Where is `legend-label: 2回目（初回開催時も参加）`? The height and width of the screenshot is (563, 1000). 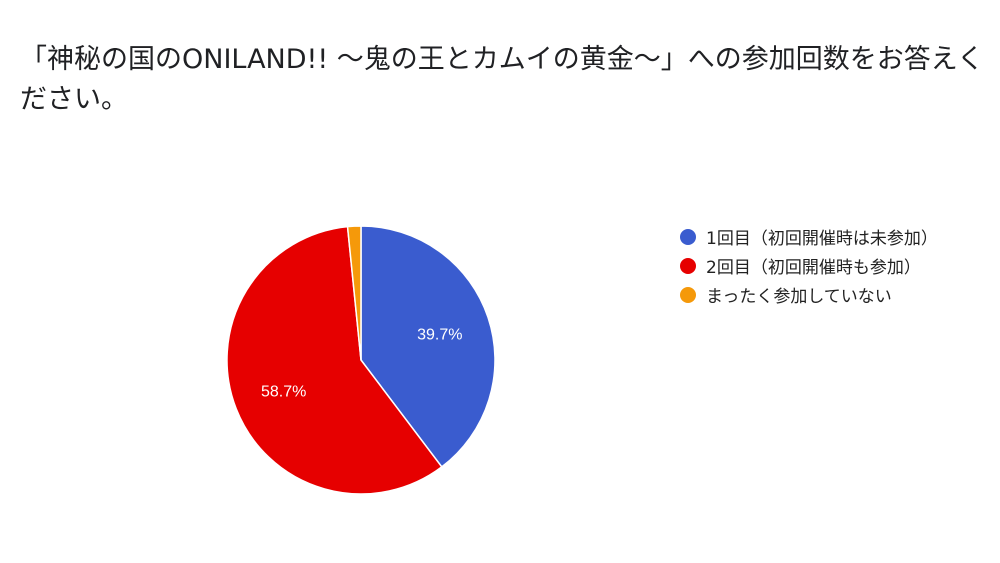 legend-label: 2回目（初回開催時も参加） is located at coordinates (813, 268).